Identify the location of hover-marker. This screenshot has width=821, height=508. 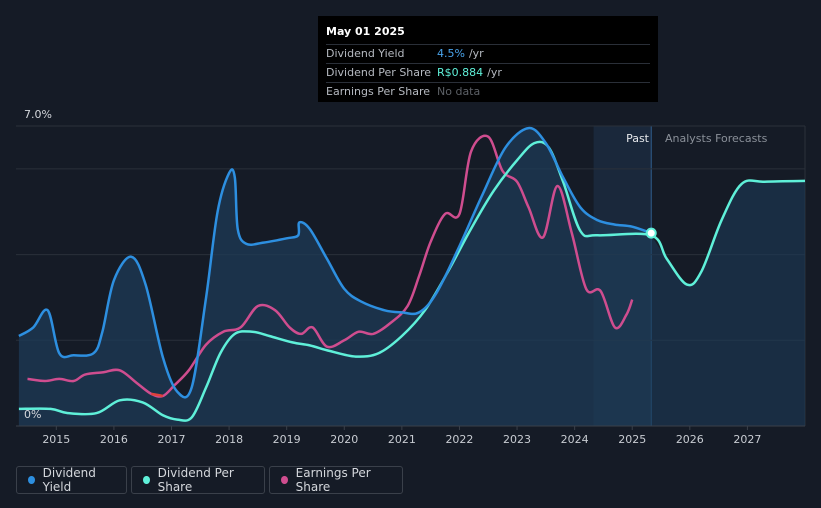
(651, 233).